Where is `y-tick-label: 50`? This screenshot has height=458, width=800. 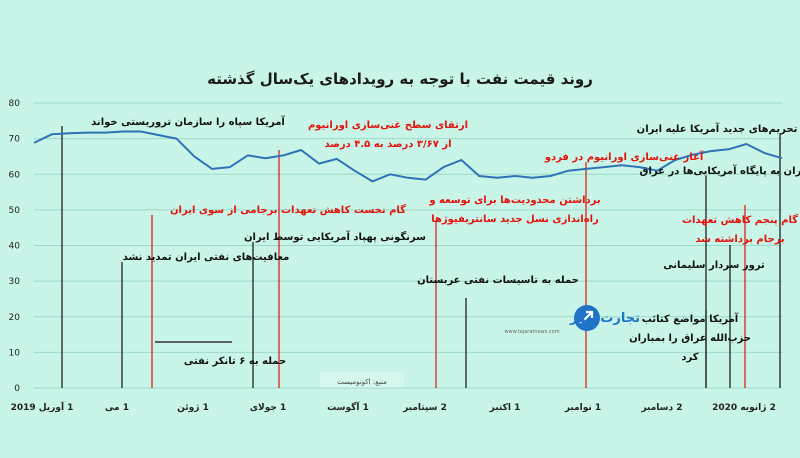 y-tick-label: 50 is located at coordinates (15, 211).